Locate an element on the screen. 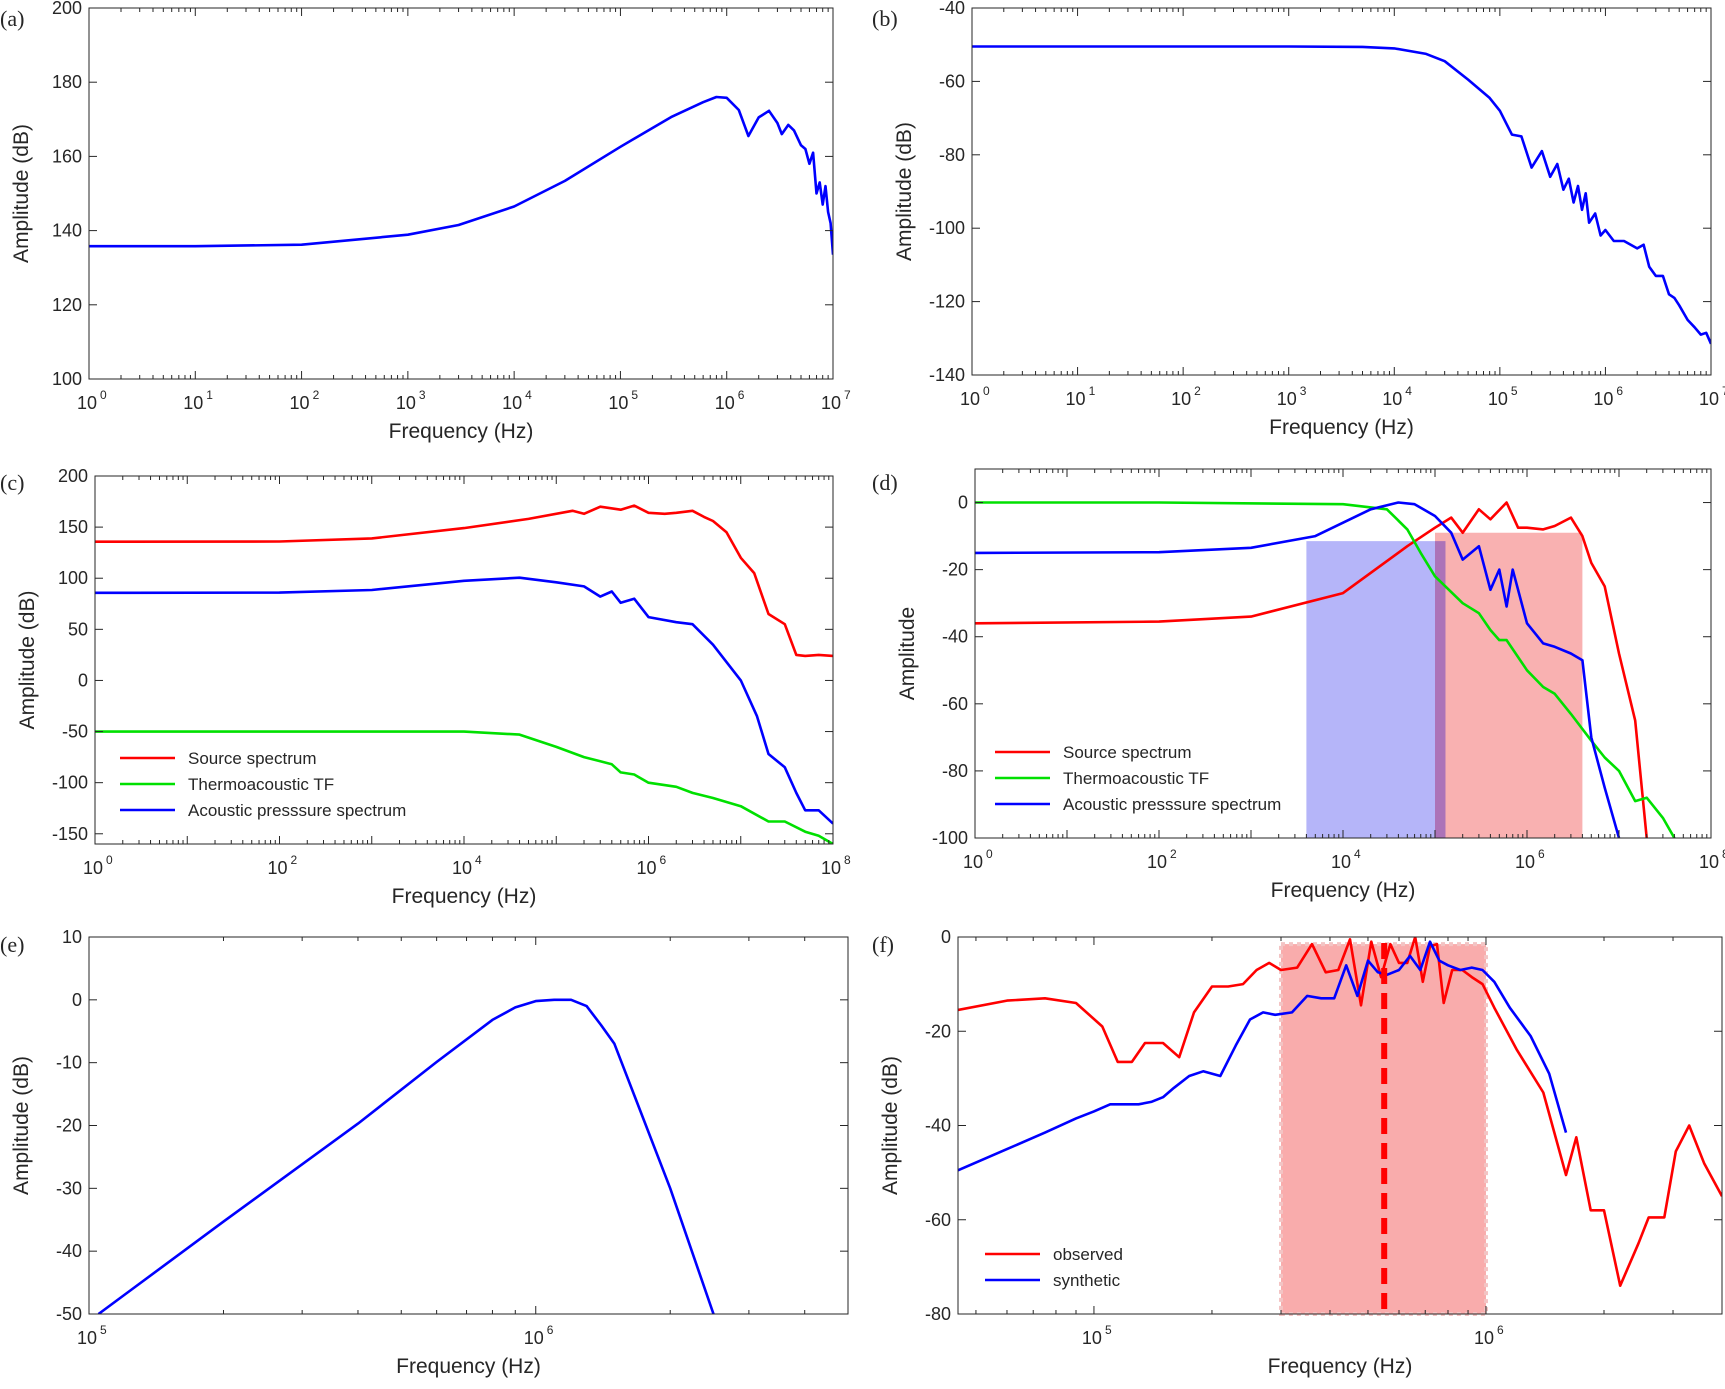 The height and width of the screenshot is (1389, 1725). legend-label: Acoustic presssure spectrum is located at coordinates (297, 810).